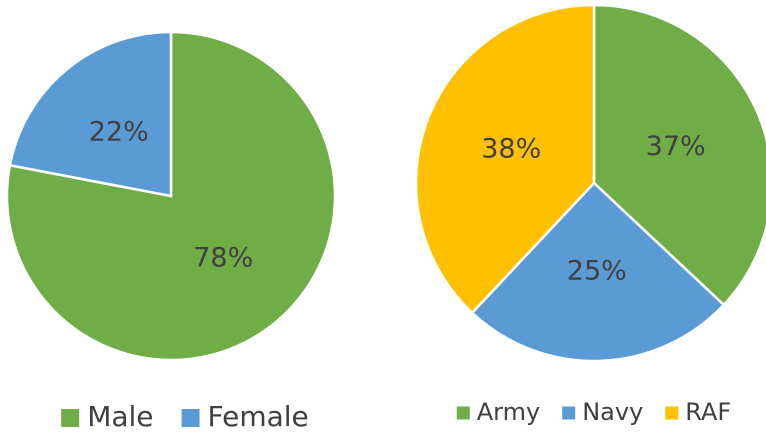 The width and height of the screenshot is (766, 436). I want to click on data-label: 38%, so click(511, 149).